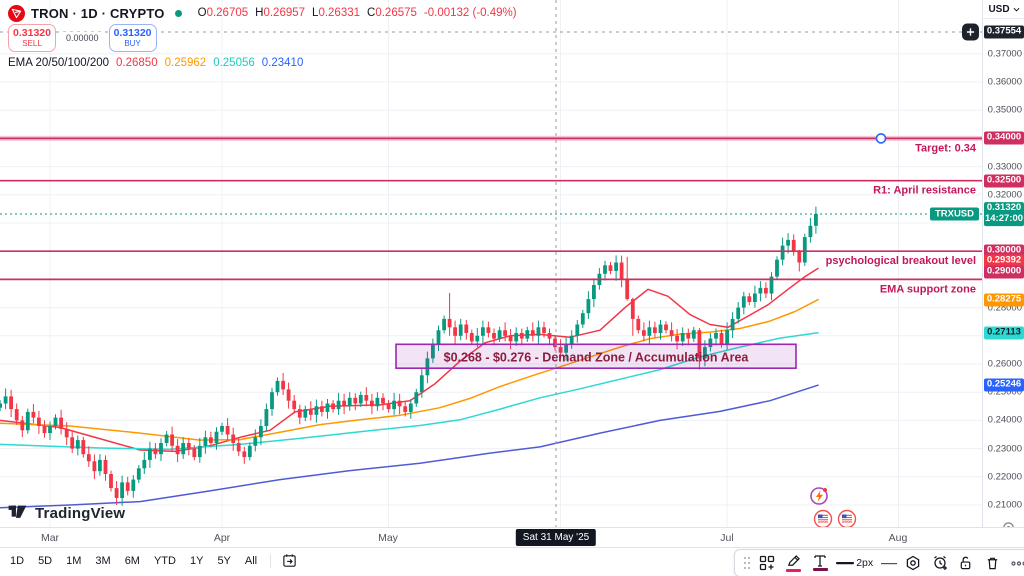 This screenshot has width=1024, height=576. Describe the element at coordinates (1004, 181) in the screenshot. I see `price-badge-r1-line-price: 0.32500` at that location.